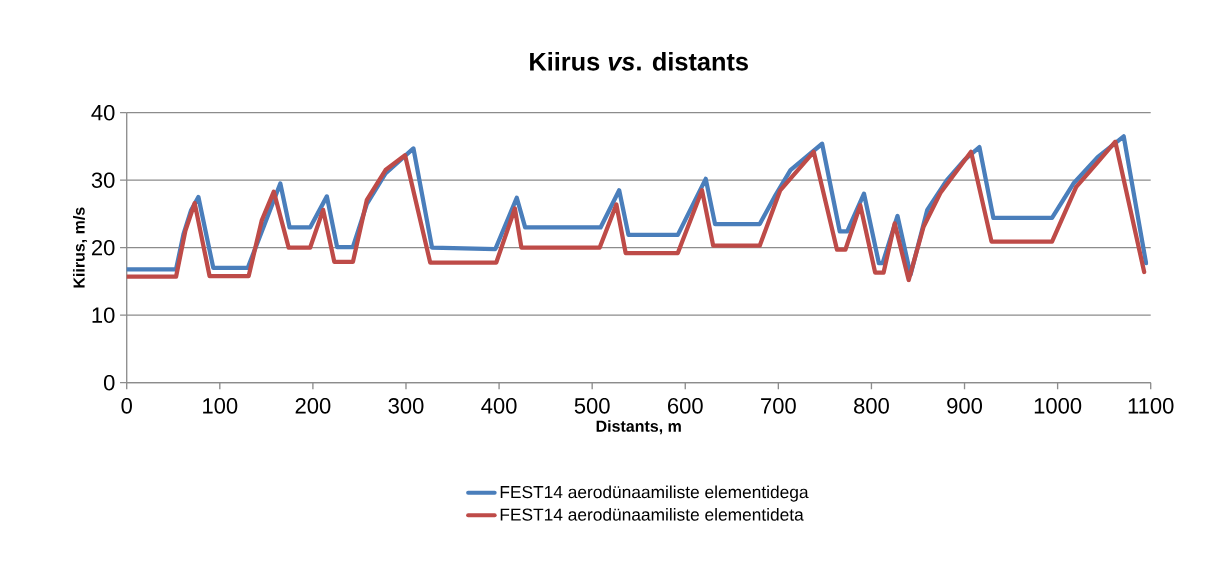 This screenshot has height=563, width=1214. I want to click on y-tick-label: 40, so click(103, 112).